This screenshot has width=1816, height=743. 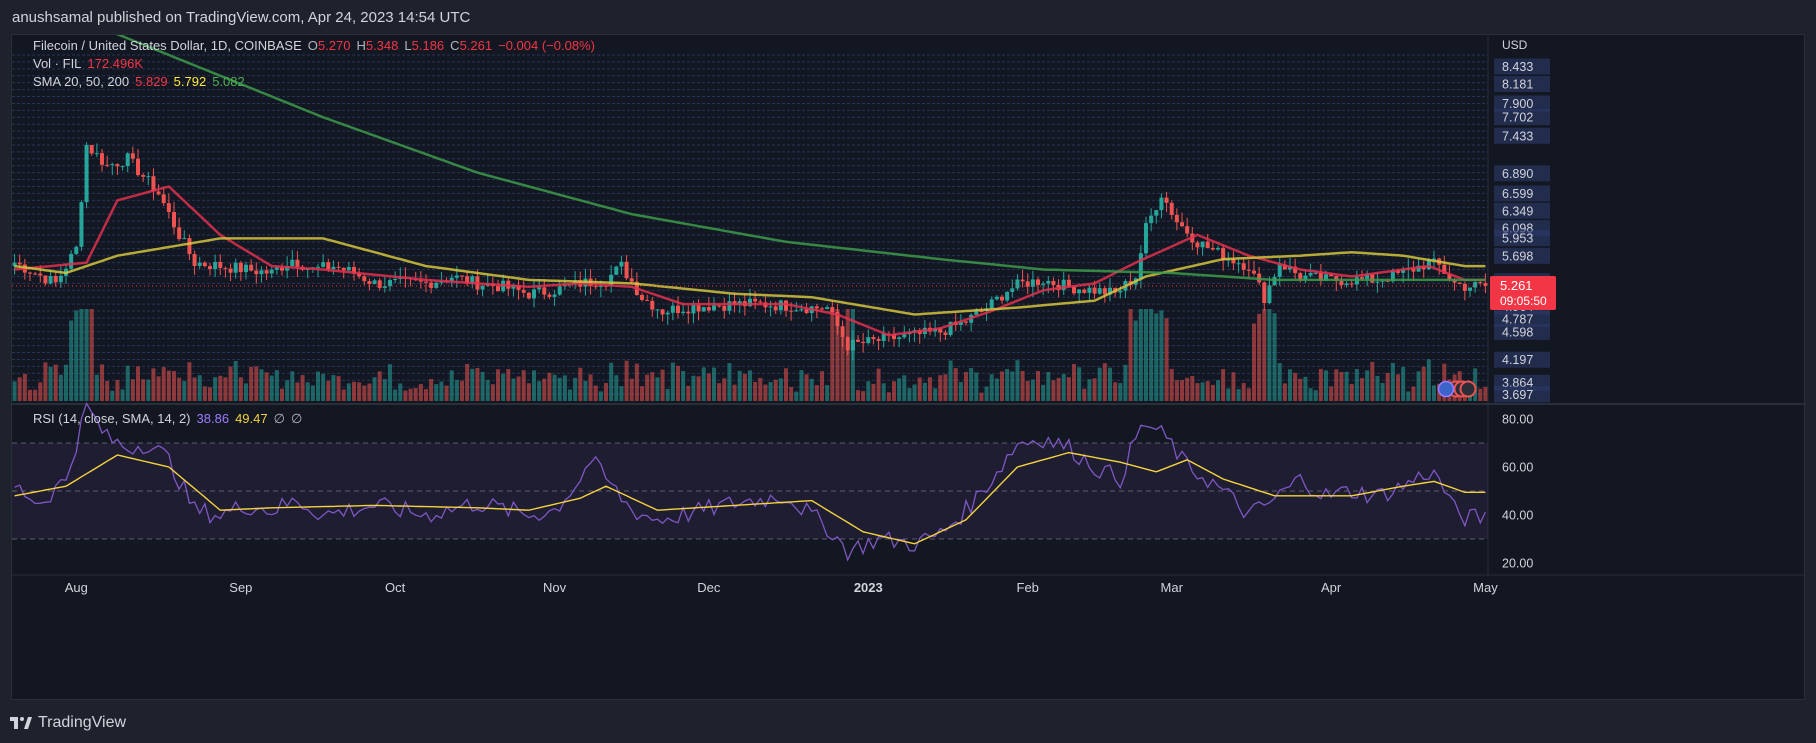 What do you see at coordinates (279, 418) in the screenshot?
I see `rsi-extra-1: ∅` at bounding box center [279, 418].